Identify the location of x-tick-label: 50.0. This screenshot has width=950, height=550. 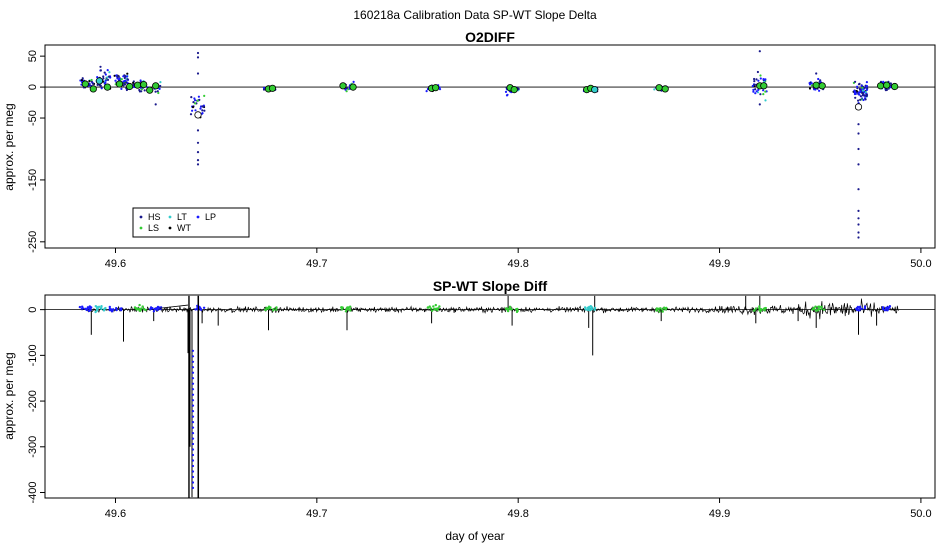
(920, 264).